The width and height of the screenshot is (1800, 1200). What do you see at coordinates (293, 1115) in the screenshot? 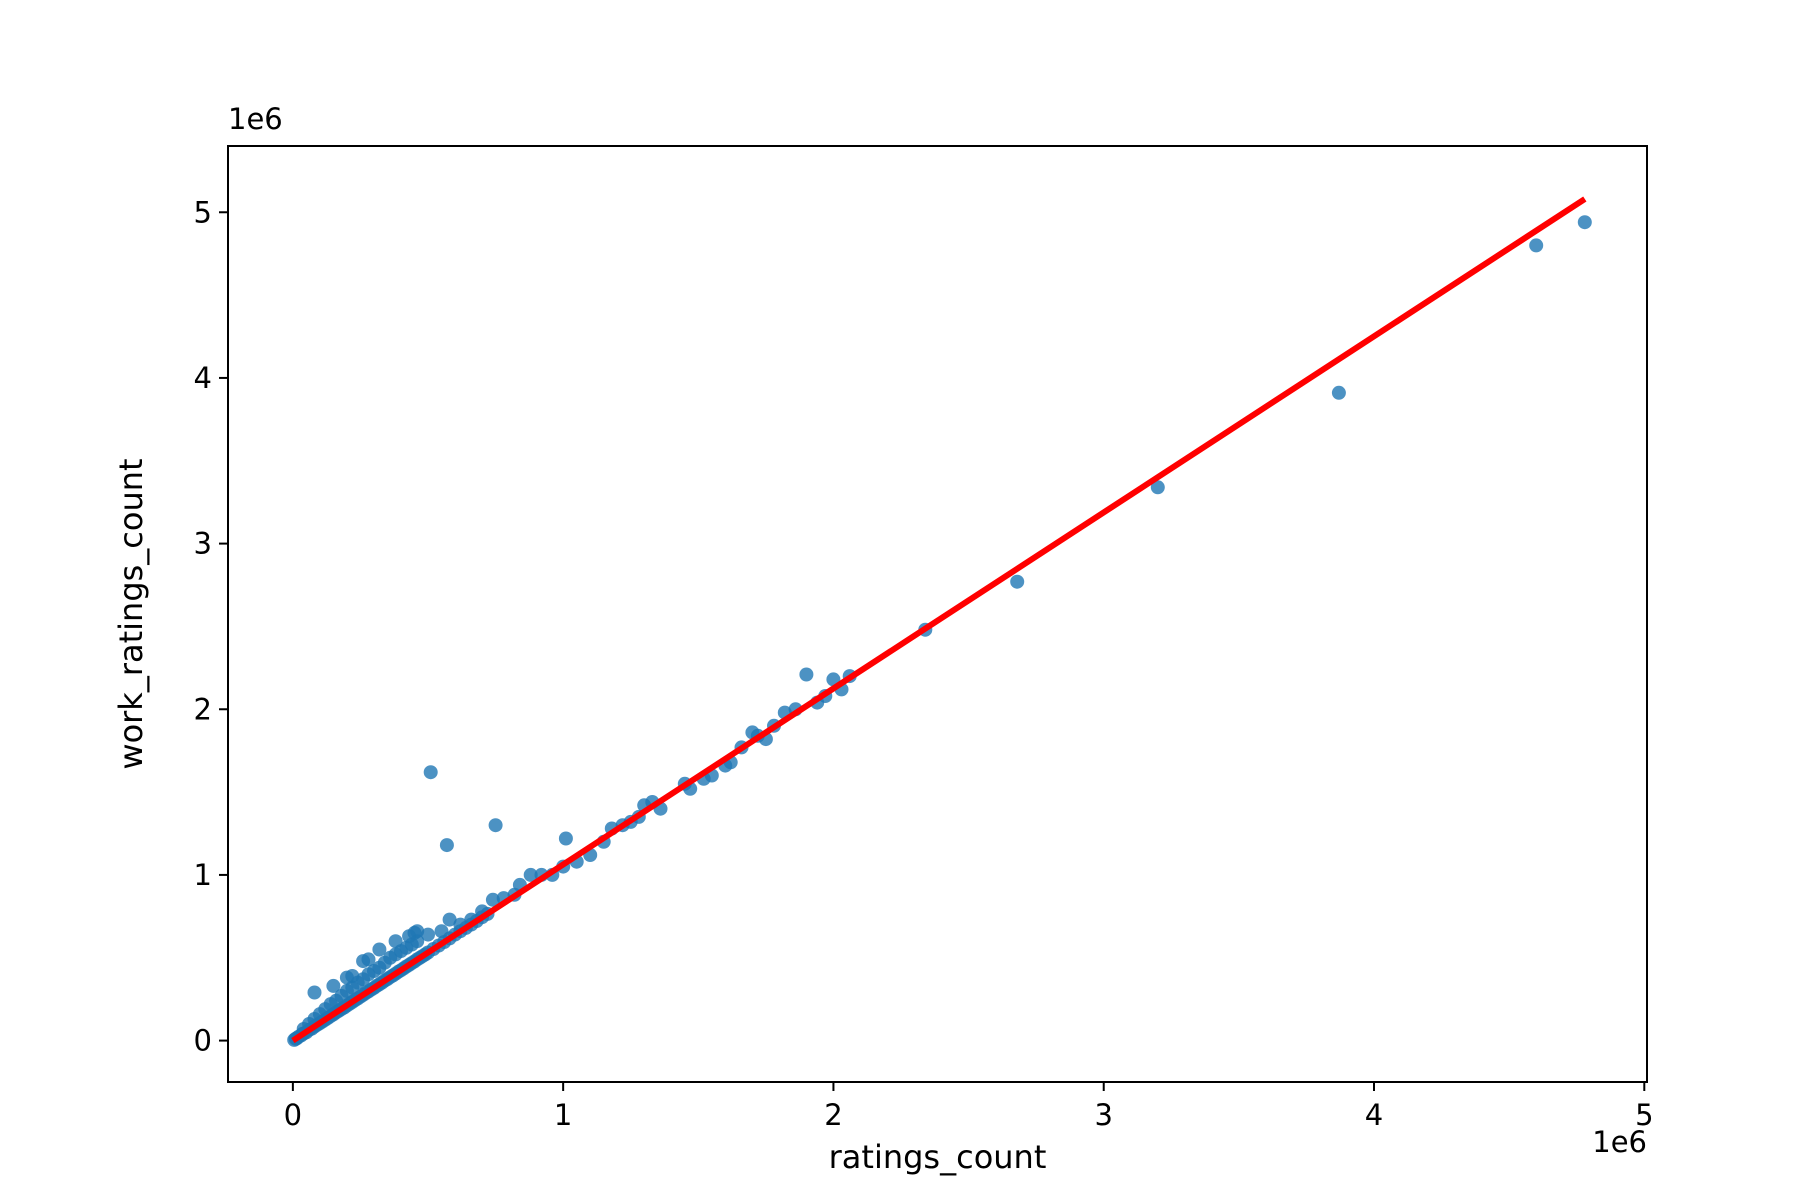
I see `x-tick-label: 0` at bounding box center [293, 1115].